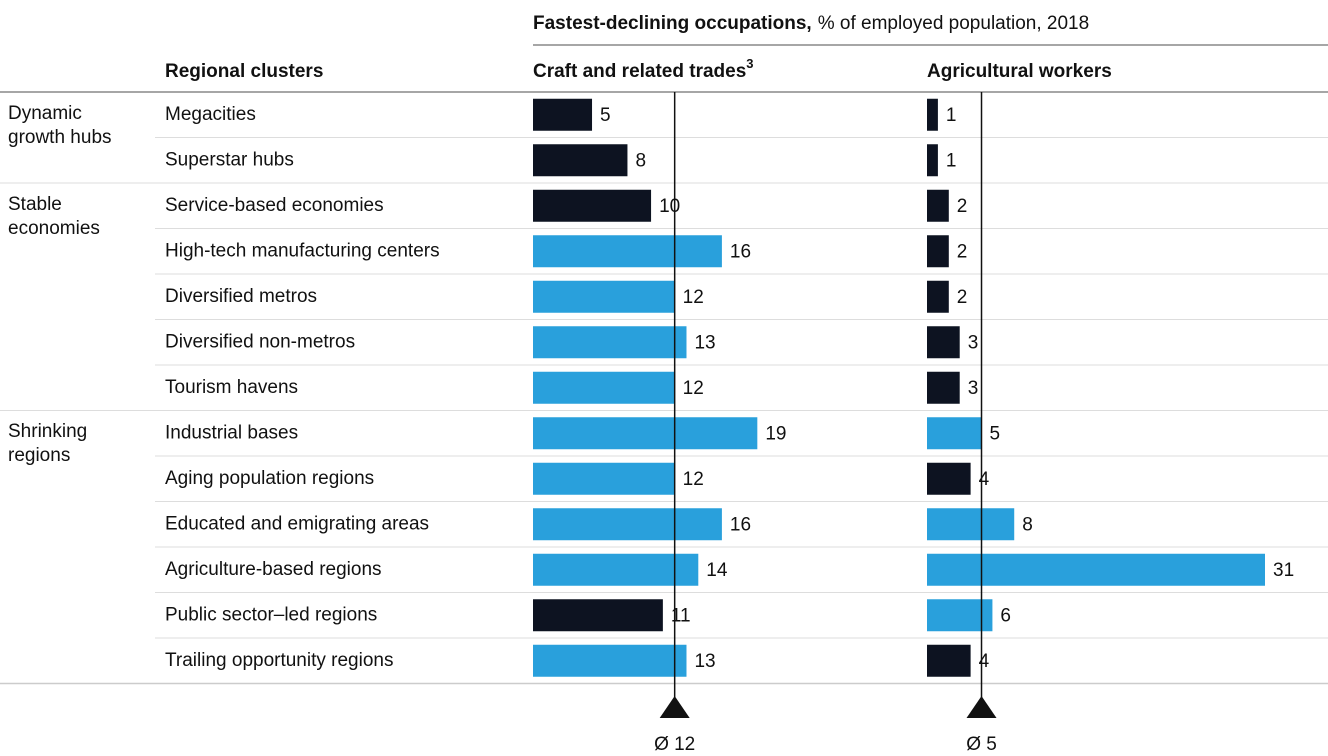 This screenshot has height=756, width=1328. What do you see at coordinates (48, 444) in the screenshot?
I see `group-label: Shrinking regions` at bounding box center [48, 444].